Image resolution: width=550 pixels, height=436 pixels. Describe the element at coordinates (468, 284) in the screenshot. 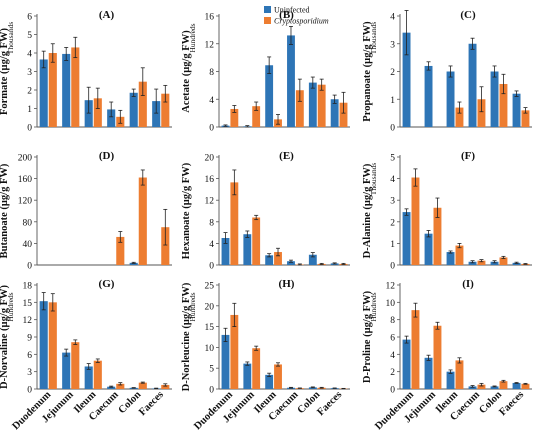

I see `panel-label: (I)` at that location.